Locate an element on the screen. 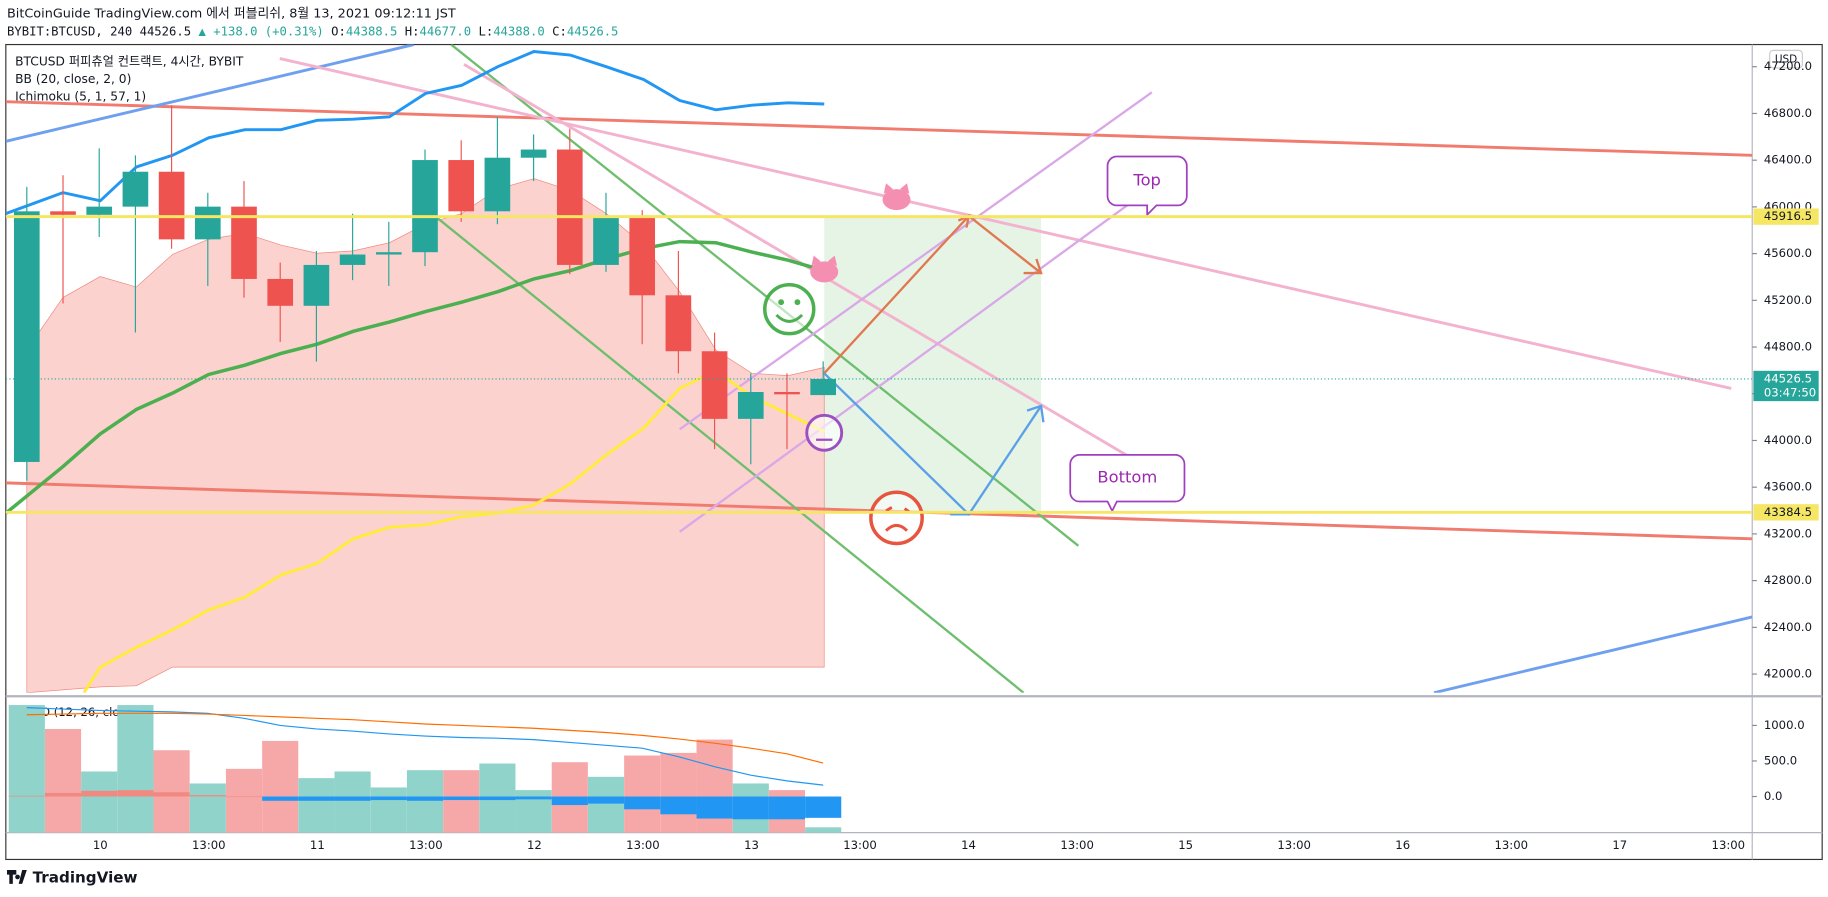 The height and width of the screenshot is (897, 1828). currency-box is located at coordinates (1786, 59).